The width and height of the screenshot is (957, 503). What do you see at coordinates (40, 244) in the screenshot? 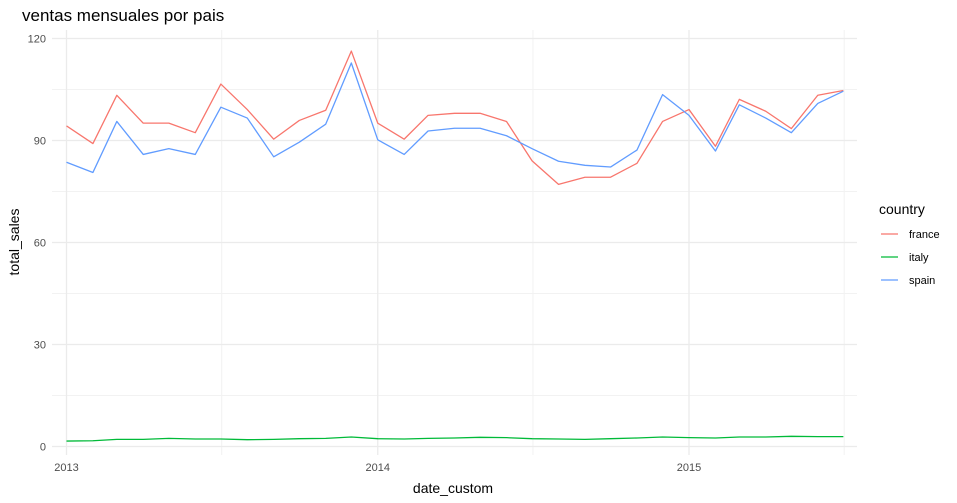
I see `y-tick-label: 60` at bounding box center [40, 244].